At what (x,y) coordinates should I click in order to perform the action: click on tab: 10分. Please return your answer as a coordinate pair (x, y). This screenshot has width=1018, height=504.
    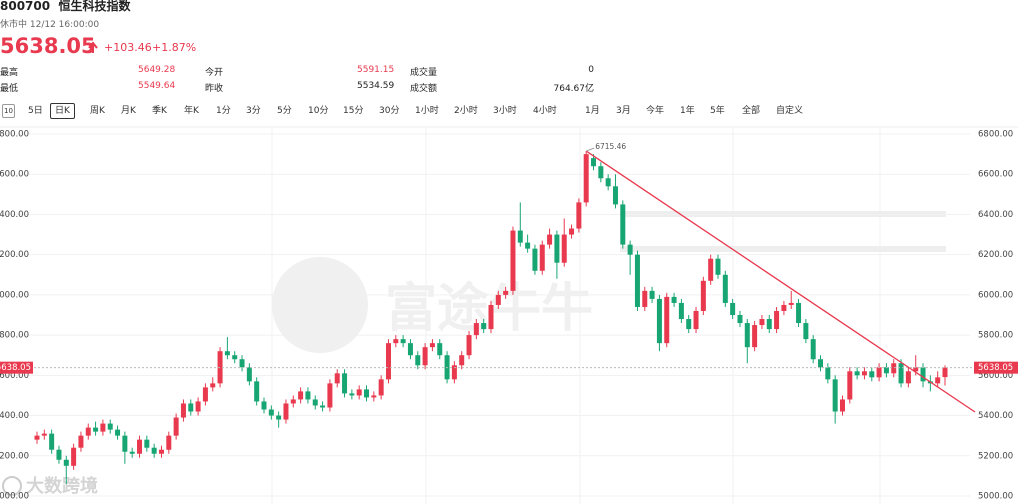
    Looking at the image, I should click on (318, 111).